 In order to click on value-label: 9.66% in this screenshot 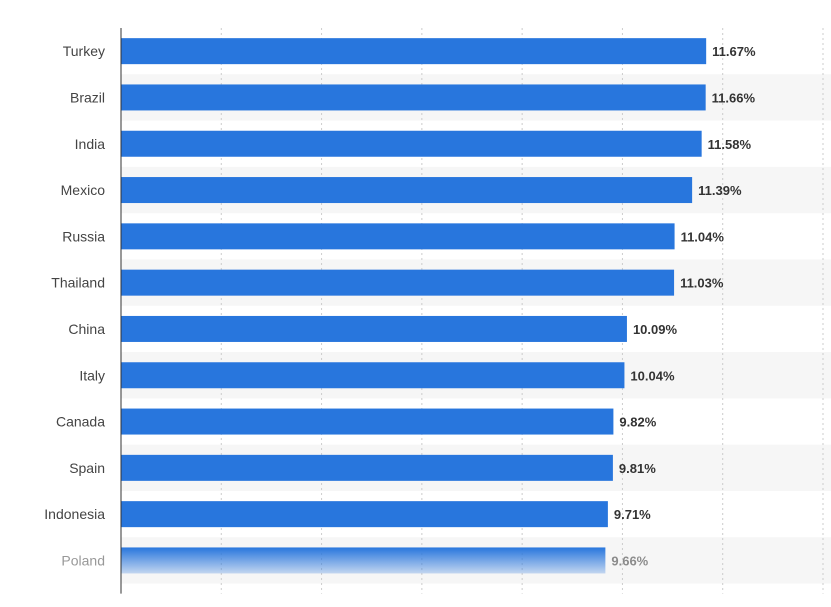, I will do `click(629, 560)`.